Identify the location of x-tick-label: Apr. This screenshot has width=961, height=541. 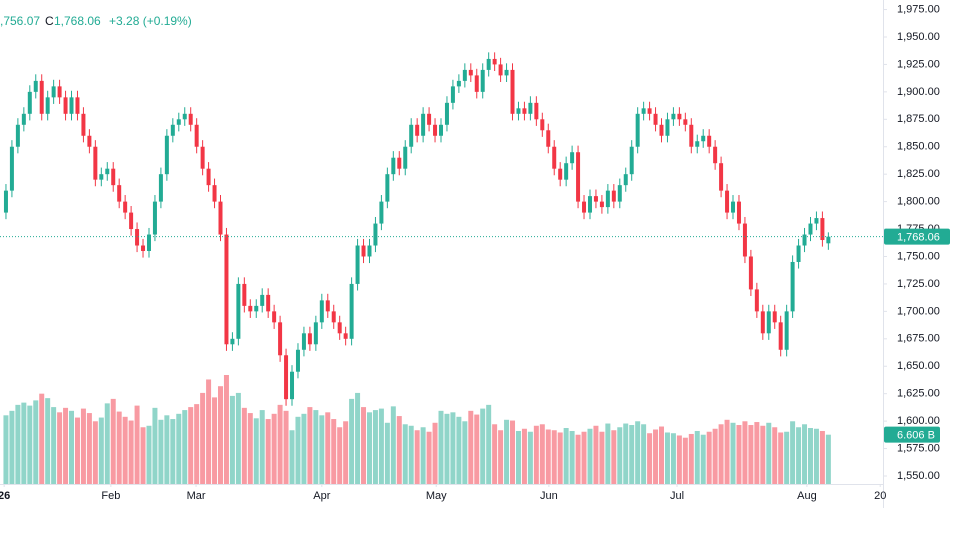
(321, 496).